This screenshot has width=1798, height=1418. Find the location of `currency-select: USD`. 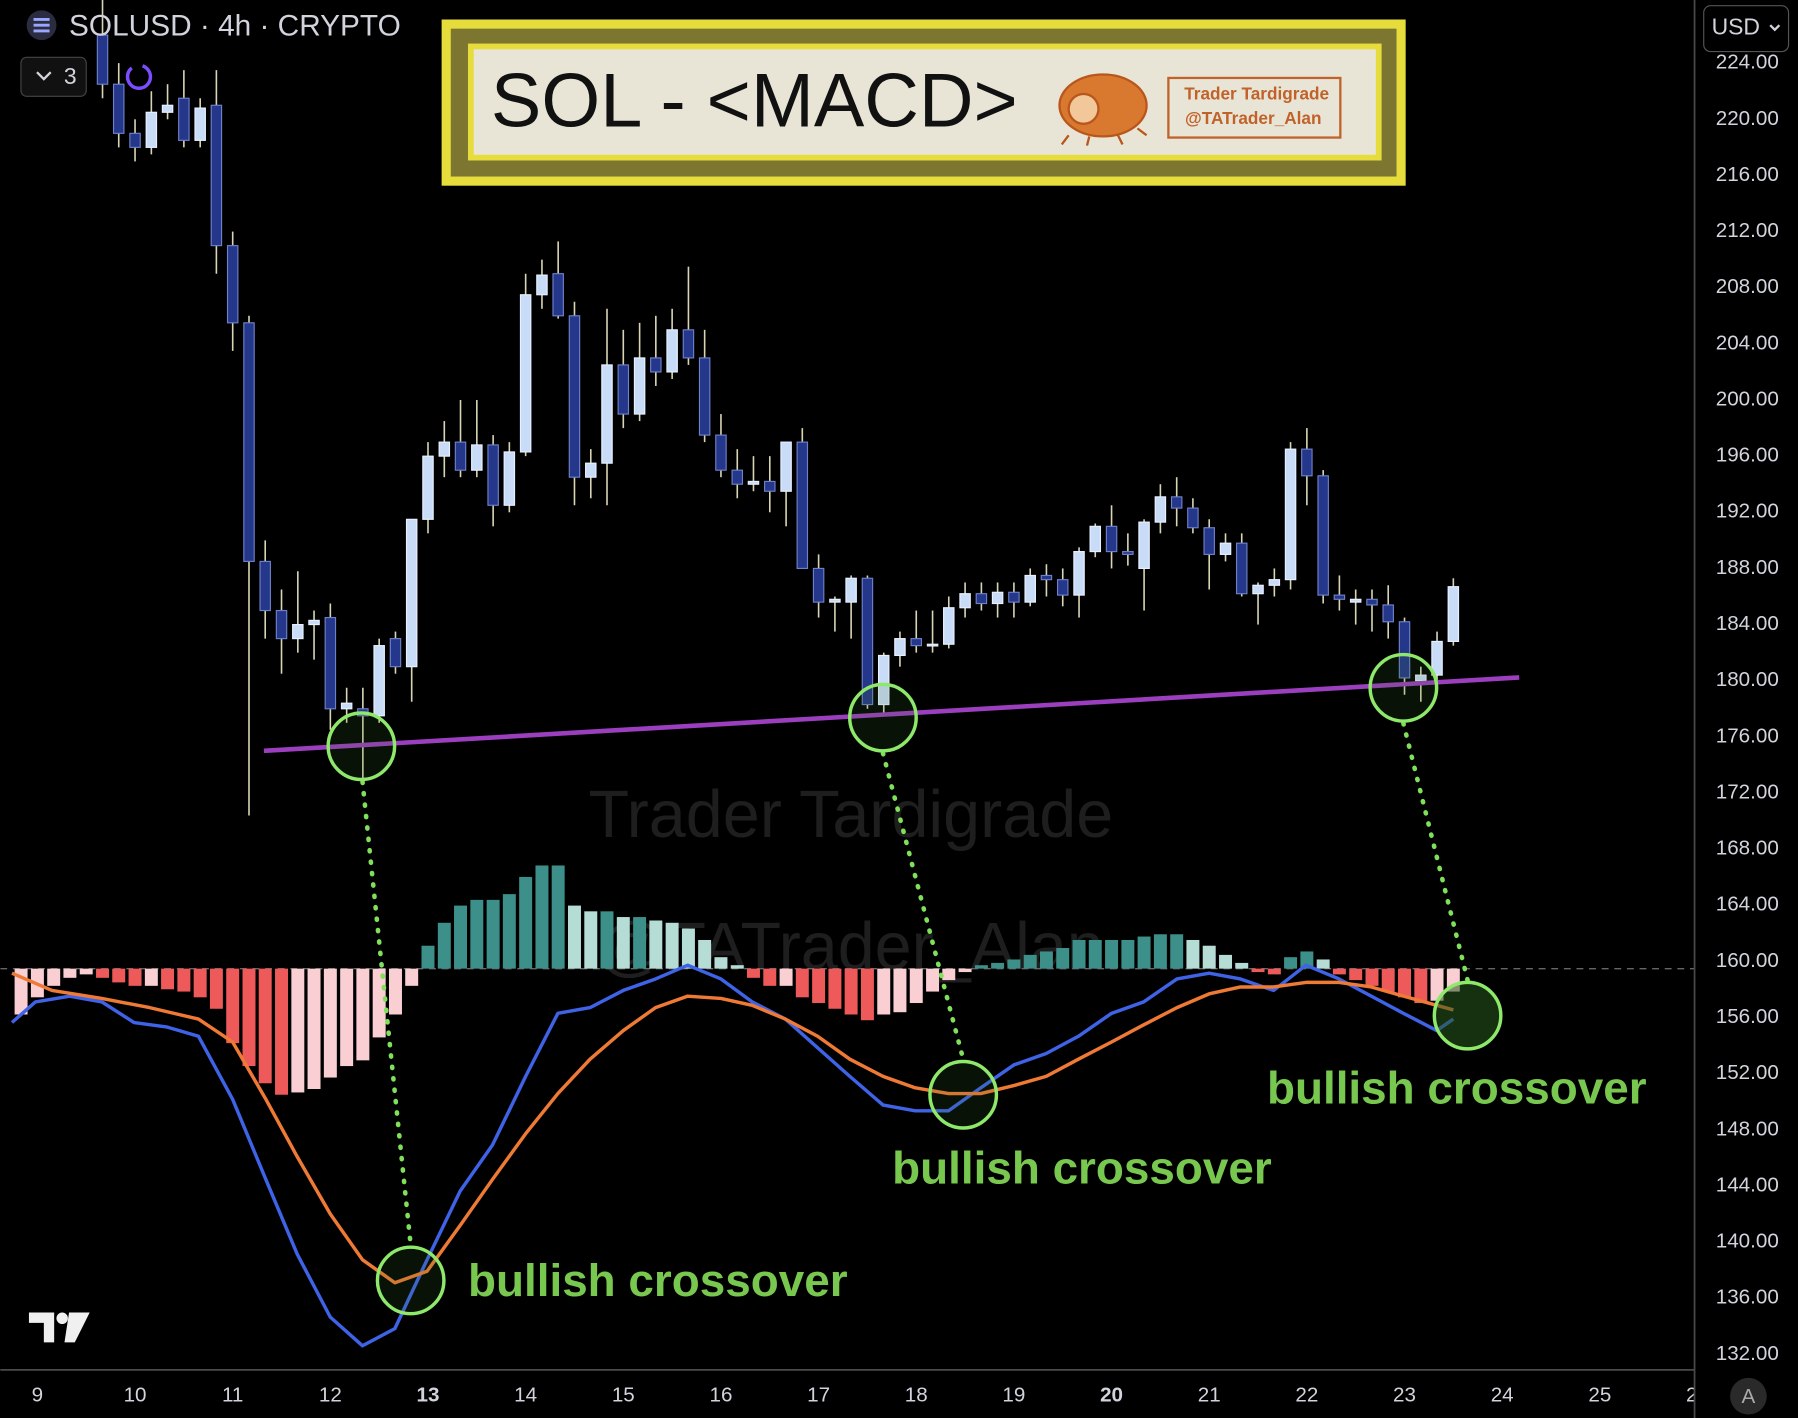

currency-select: USD is located at coordinates (1746, 29).